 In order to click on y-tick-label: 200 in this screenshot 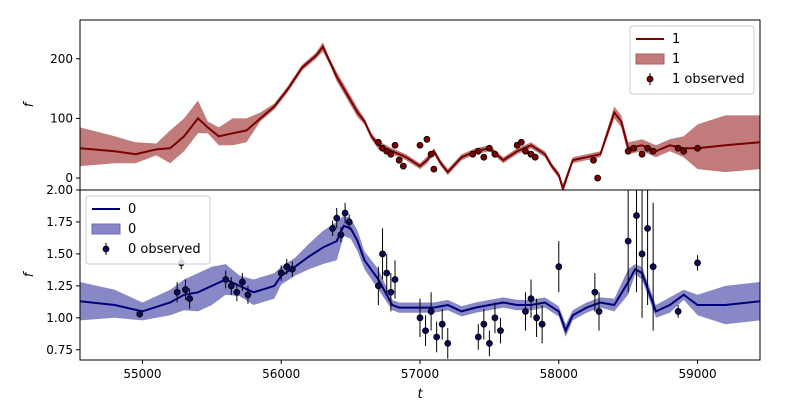, I will do `click(61, 59)`.